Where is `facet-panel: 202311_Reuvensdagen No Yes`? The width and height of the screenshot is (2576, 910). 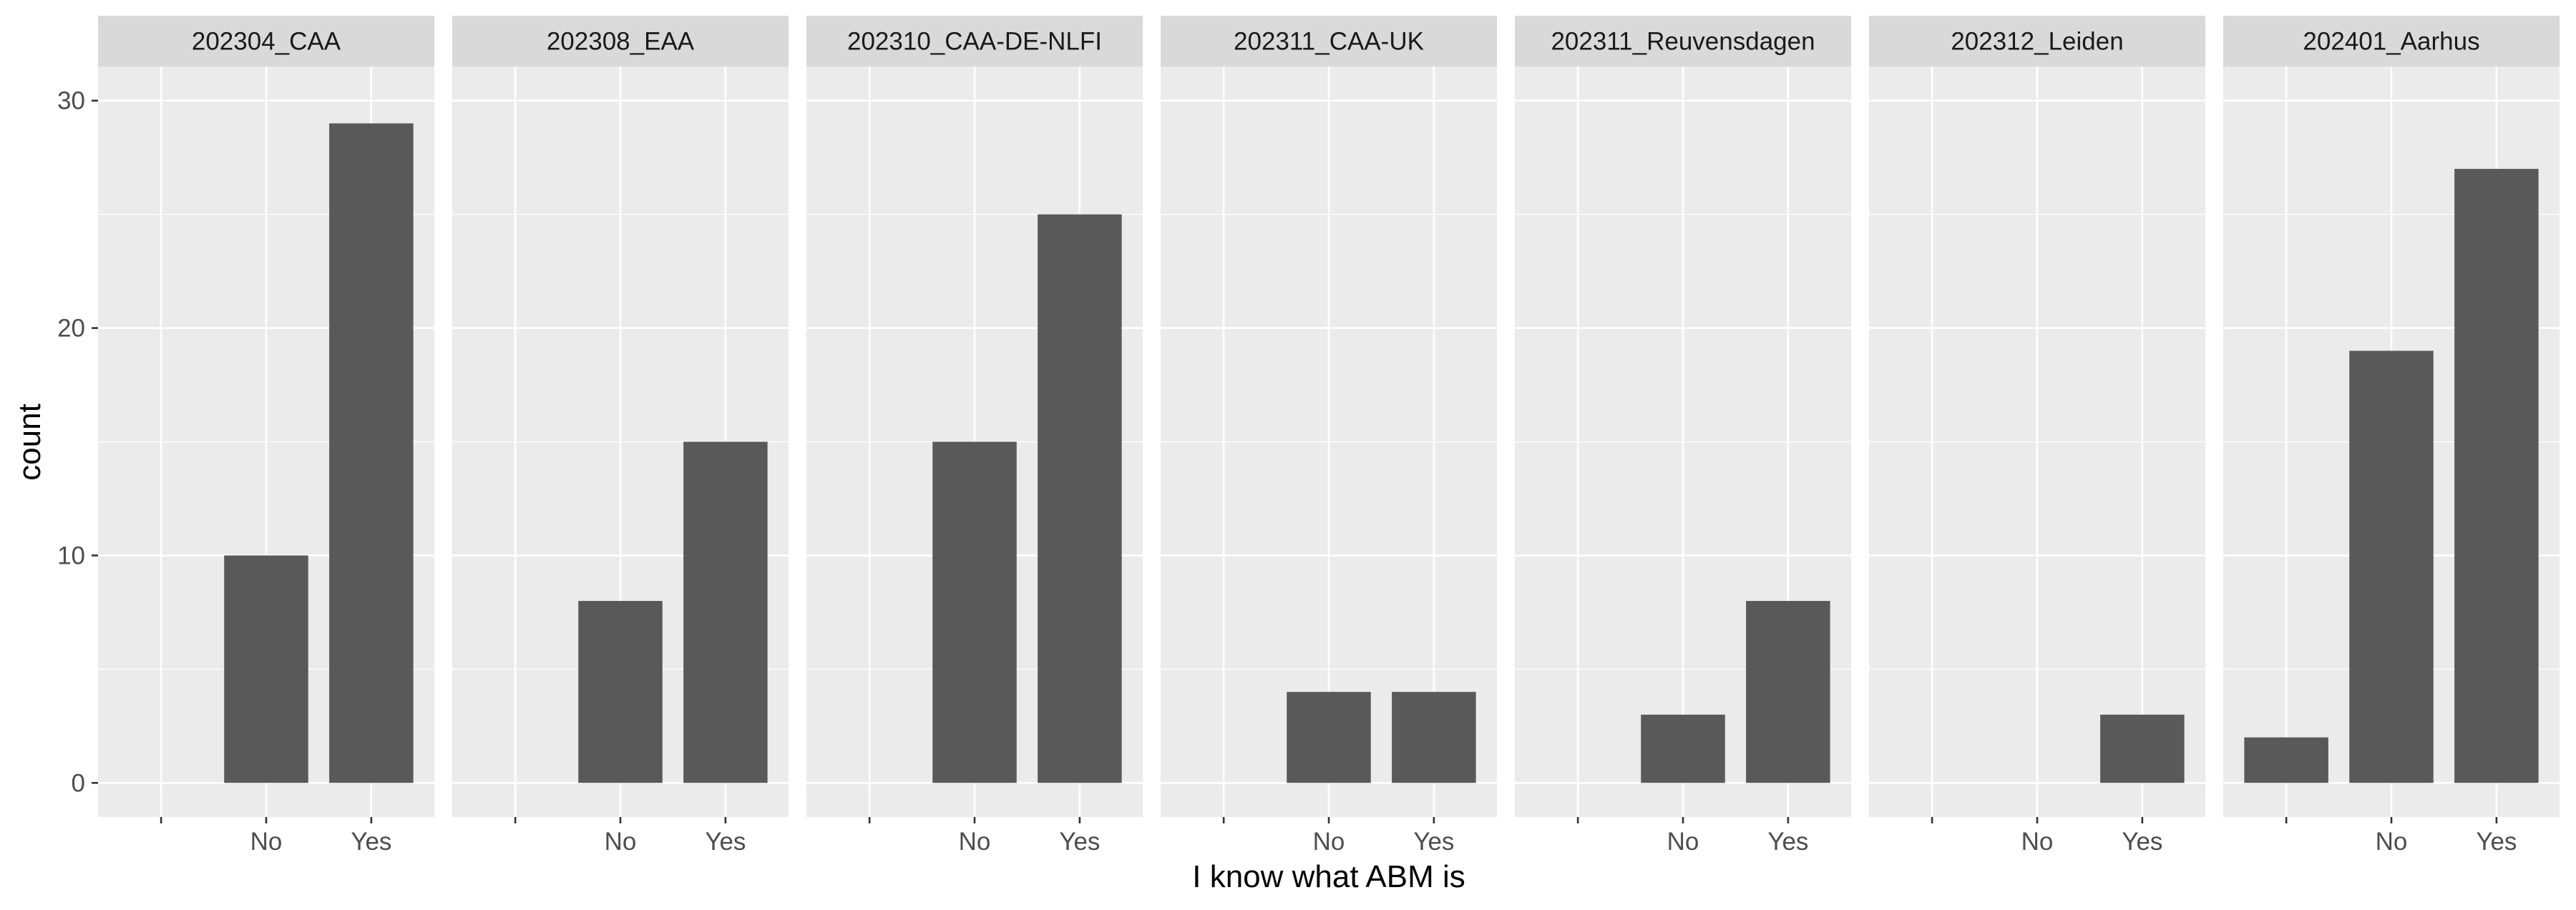 facet-panel: 202311_Reuvensdagen No Yes is located at coordinates (1683, 436).